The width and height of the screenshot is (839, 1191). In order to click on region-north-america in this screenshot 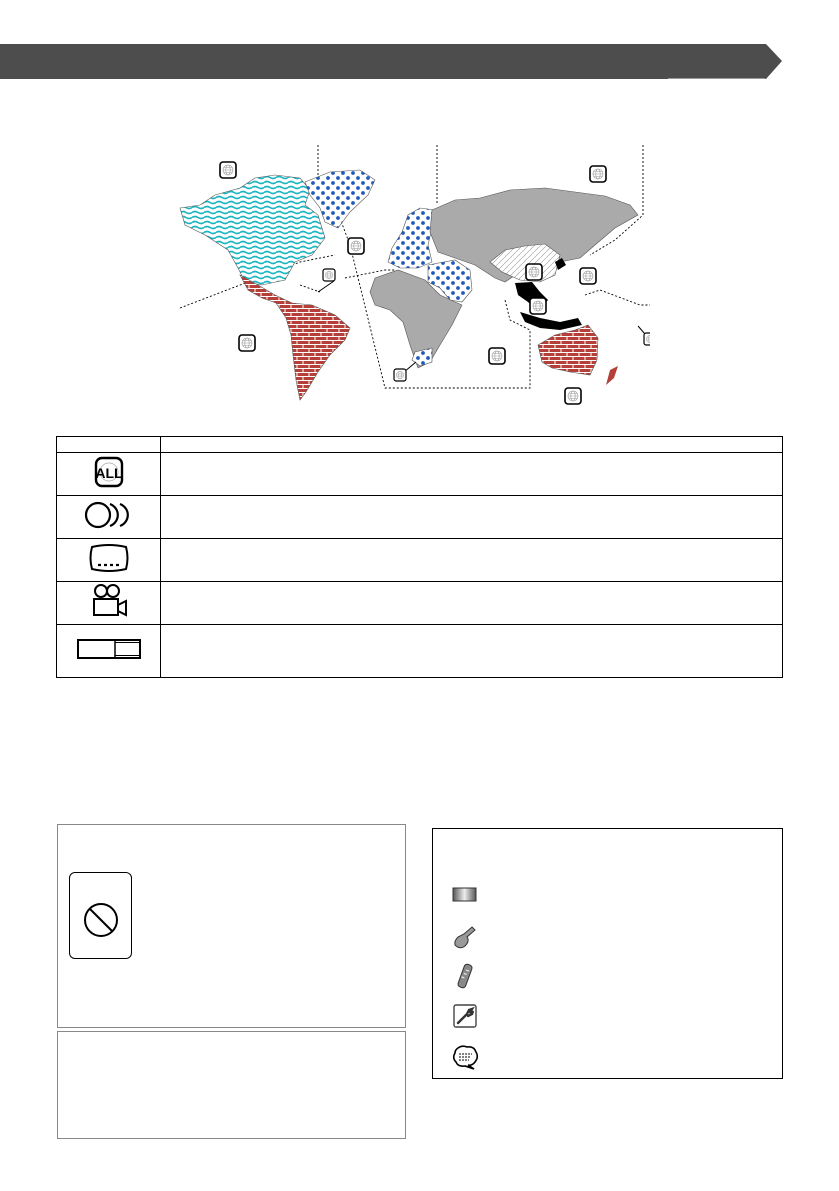, I will do `click(252, 230)`.